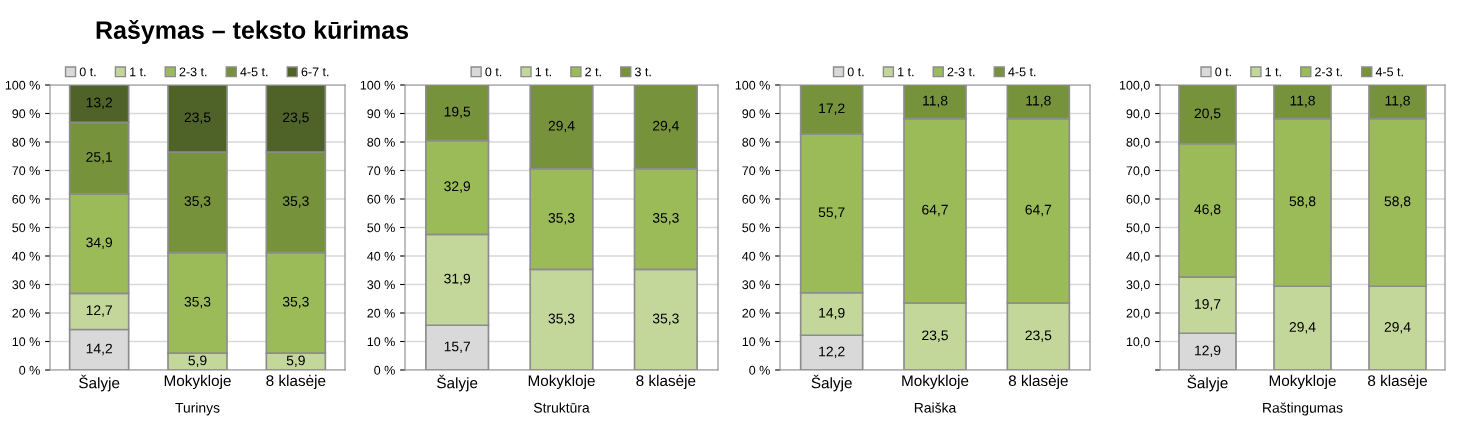 The width and height of the screenshot is (1459, 430). What do you see at coordinates (99, 243) in the screenshot?
I see `data-label: 34,9` at bounding box center [99, 243].